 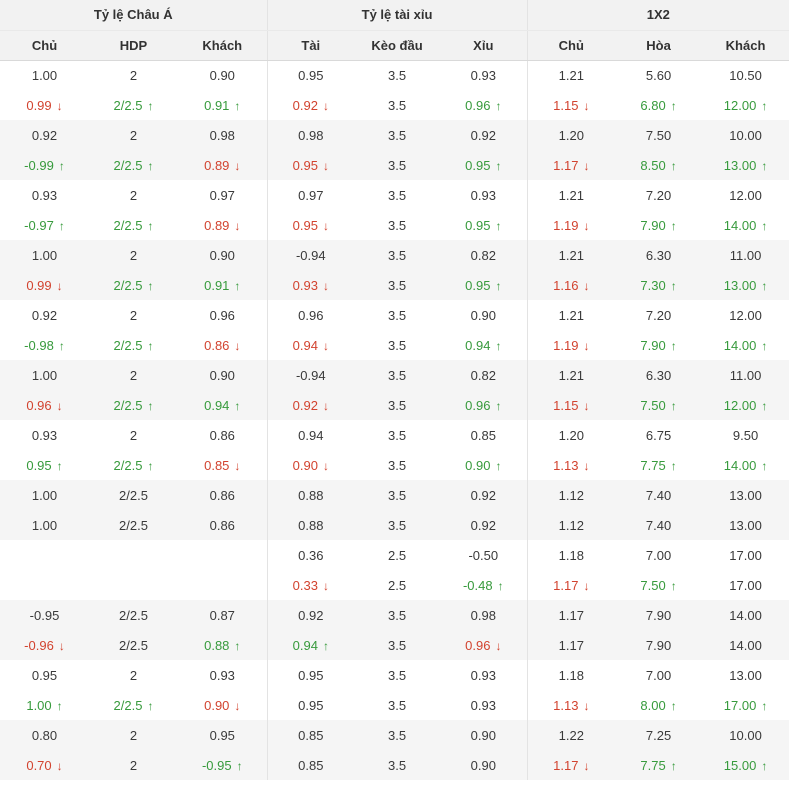 I want to click on odds-cell: 10.00, so click(x=745, y=135).